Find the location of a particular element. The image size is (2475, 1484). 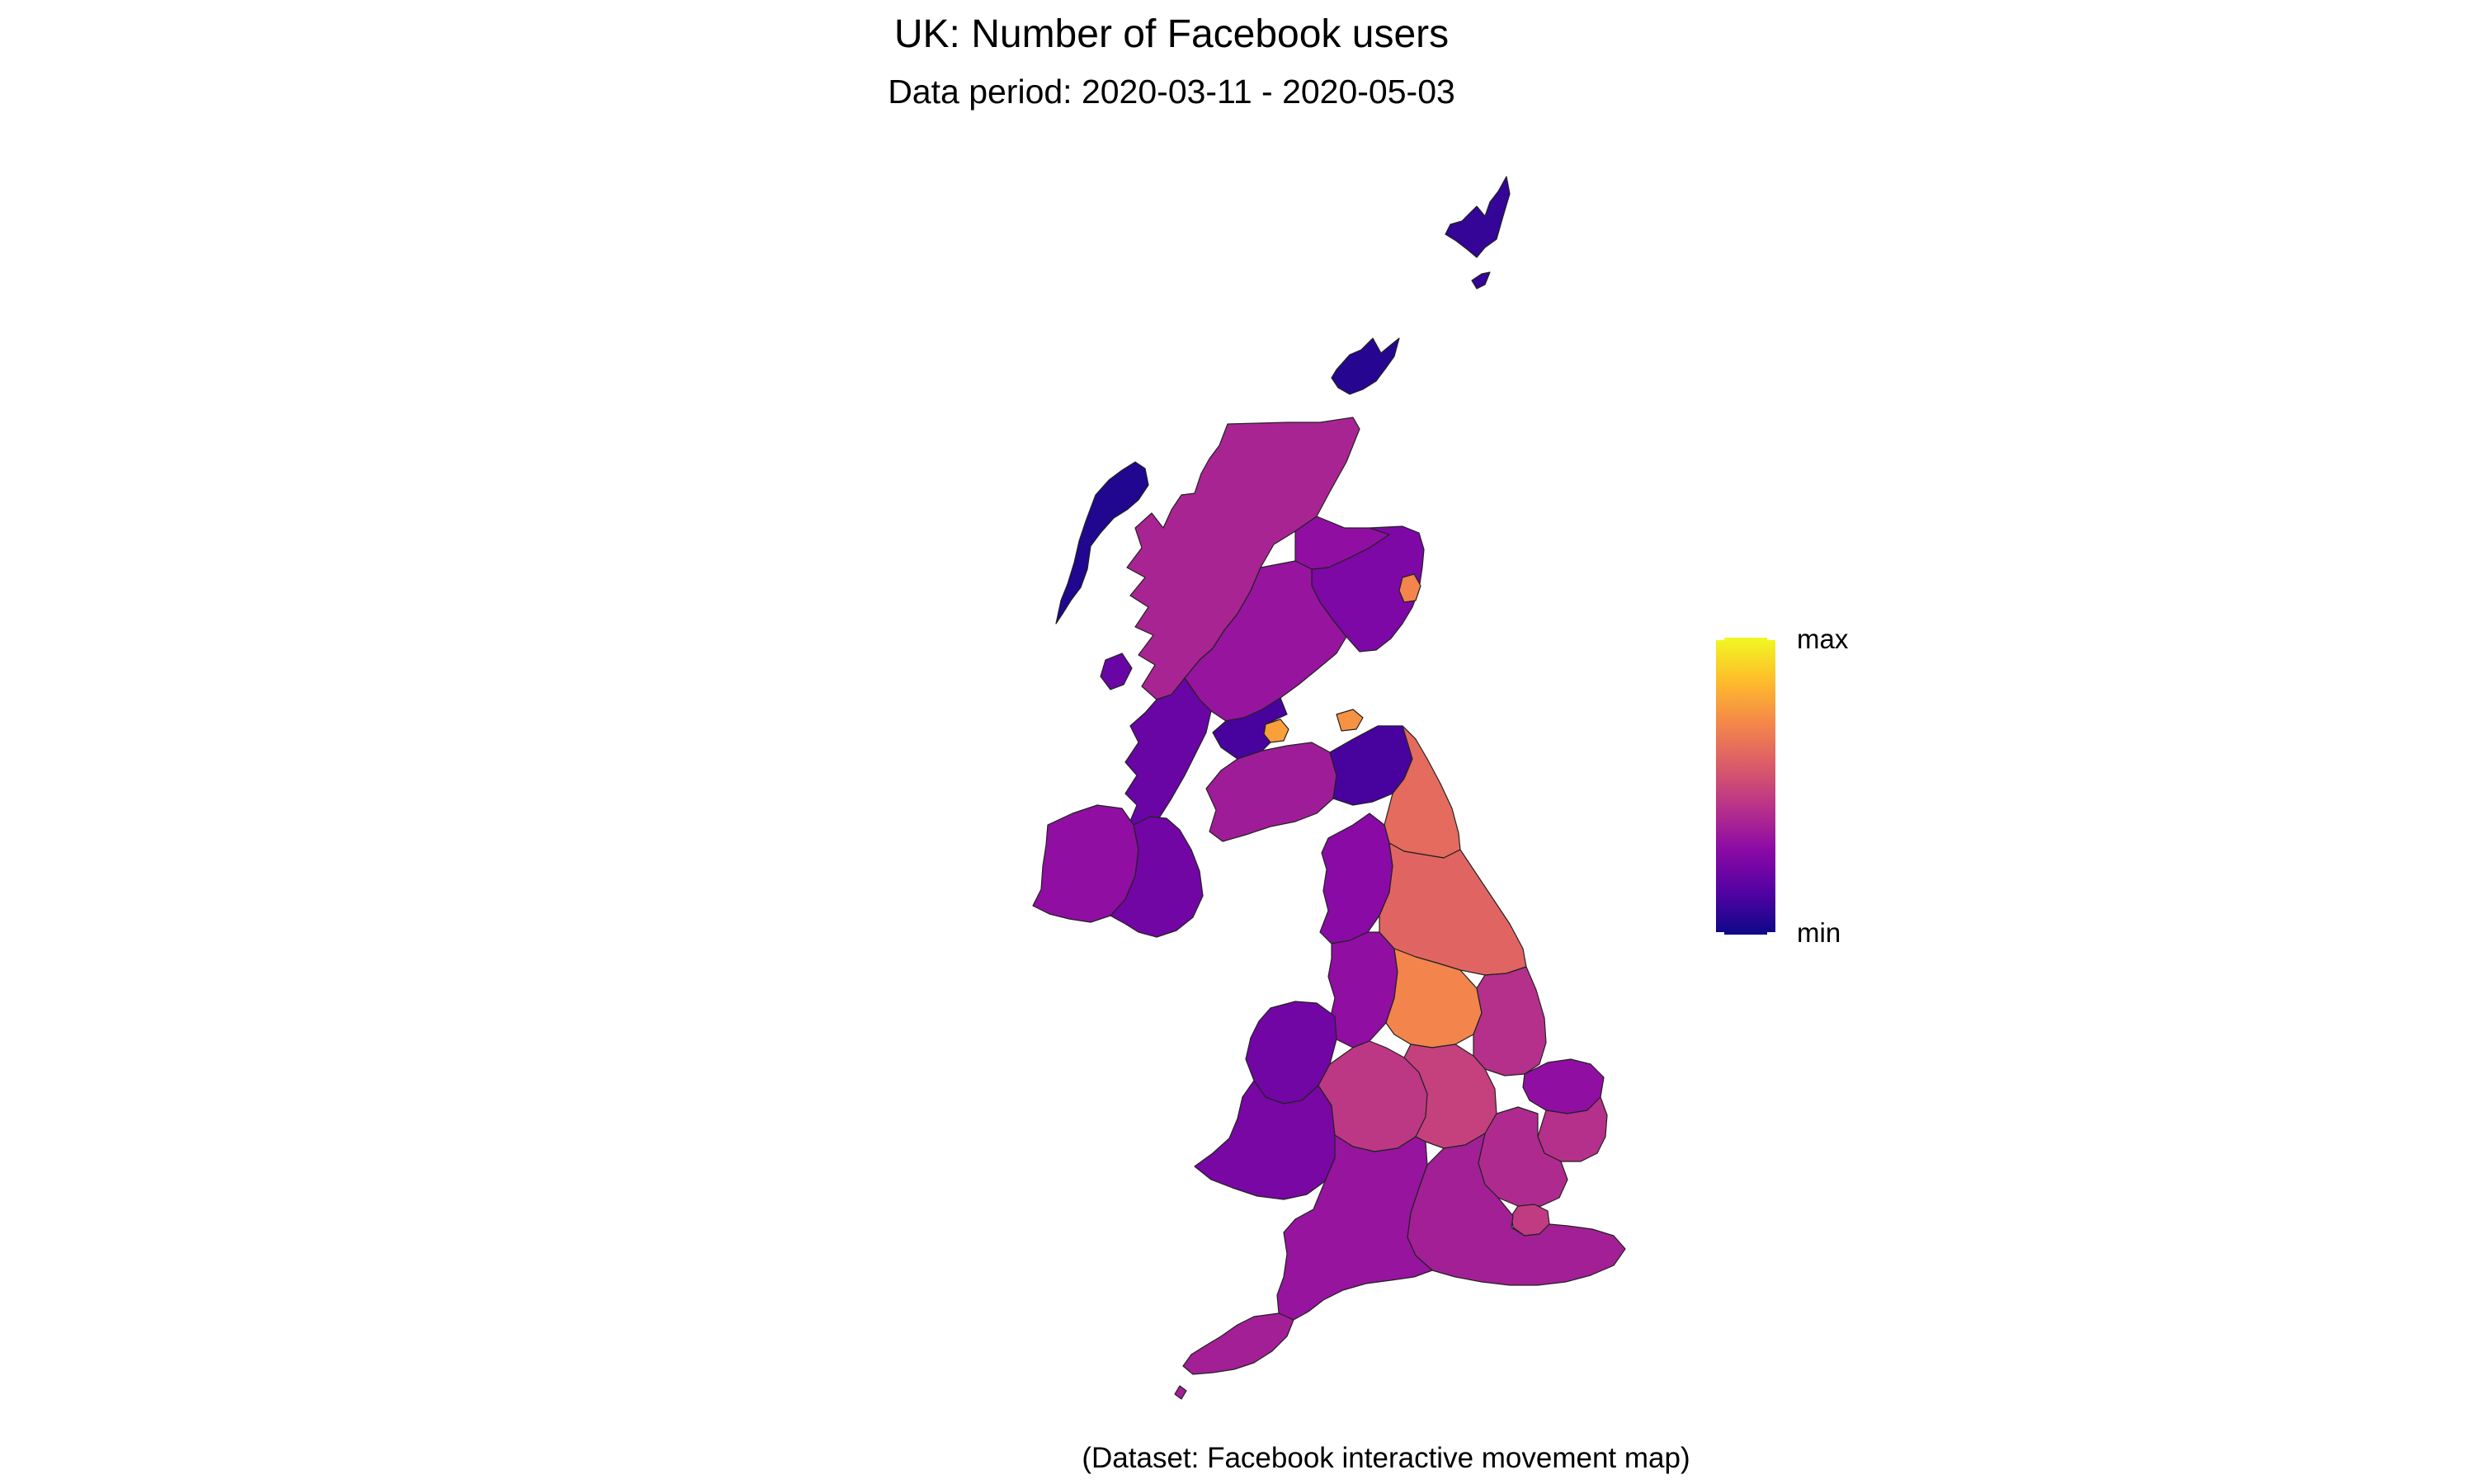

region-south-wales is located at coordinates (1265, 1140).